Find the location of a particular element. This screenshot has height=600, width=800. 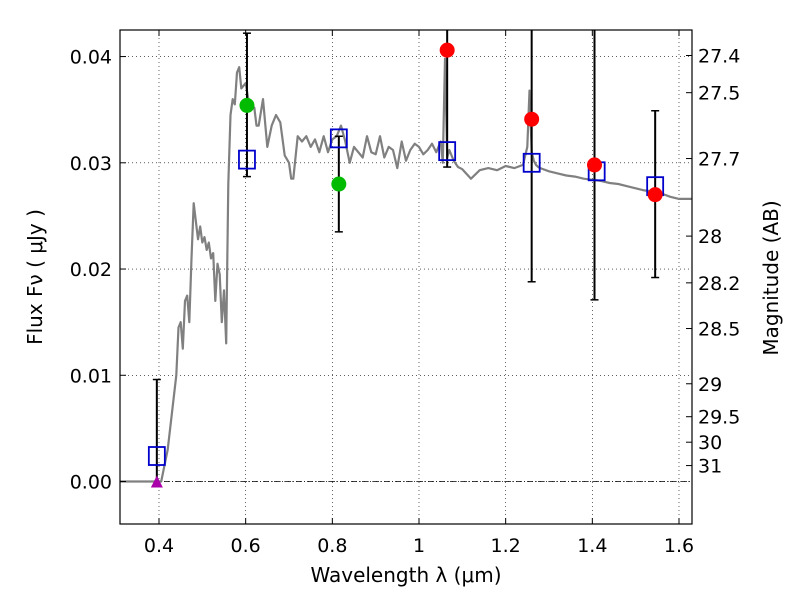

magnitude-tick-label: 27.7 is located at coordinates (719, 160).